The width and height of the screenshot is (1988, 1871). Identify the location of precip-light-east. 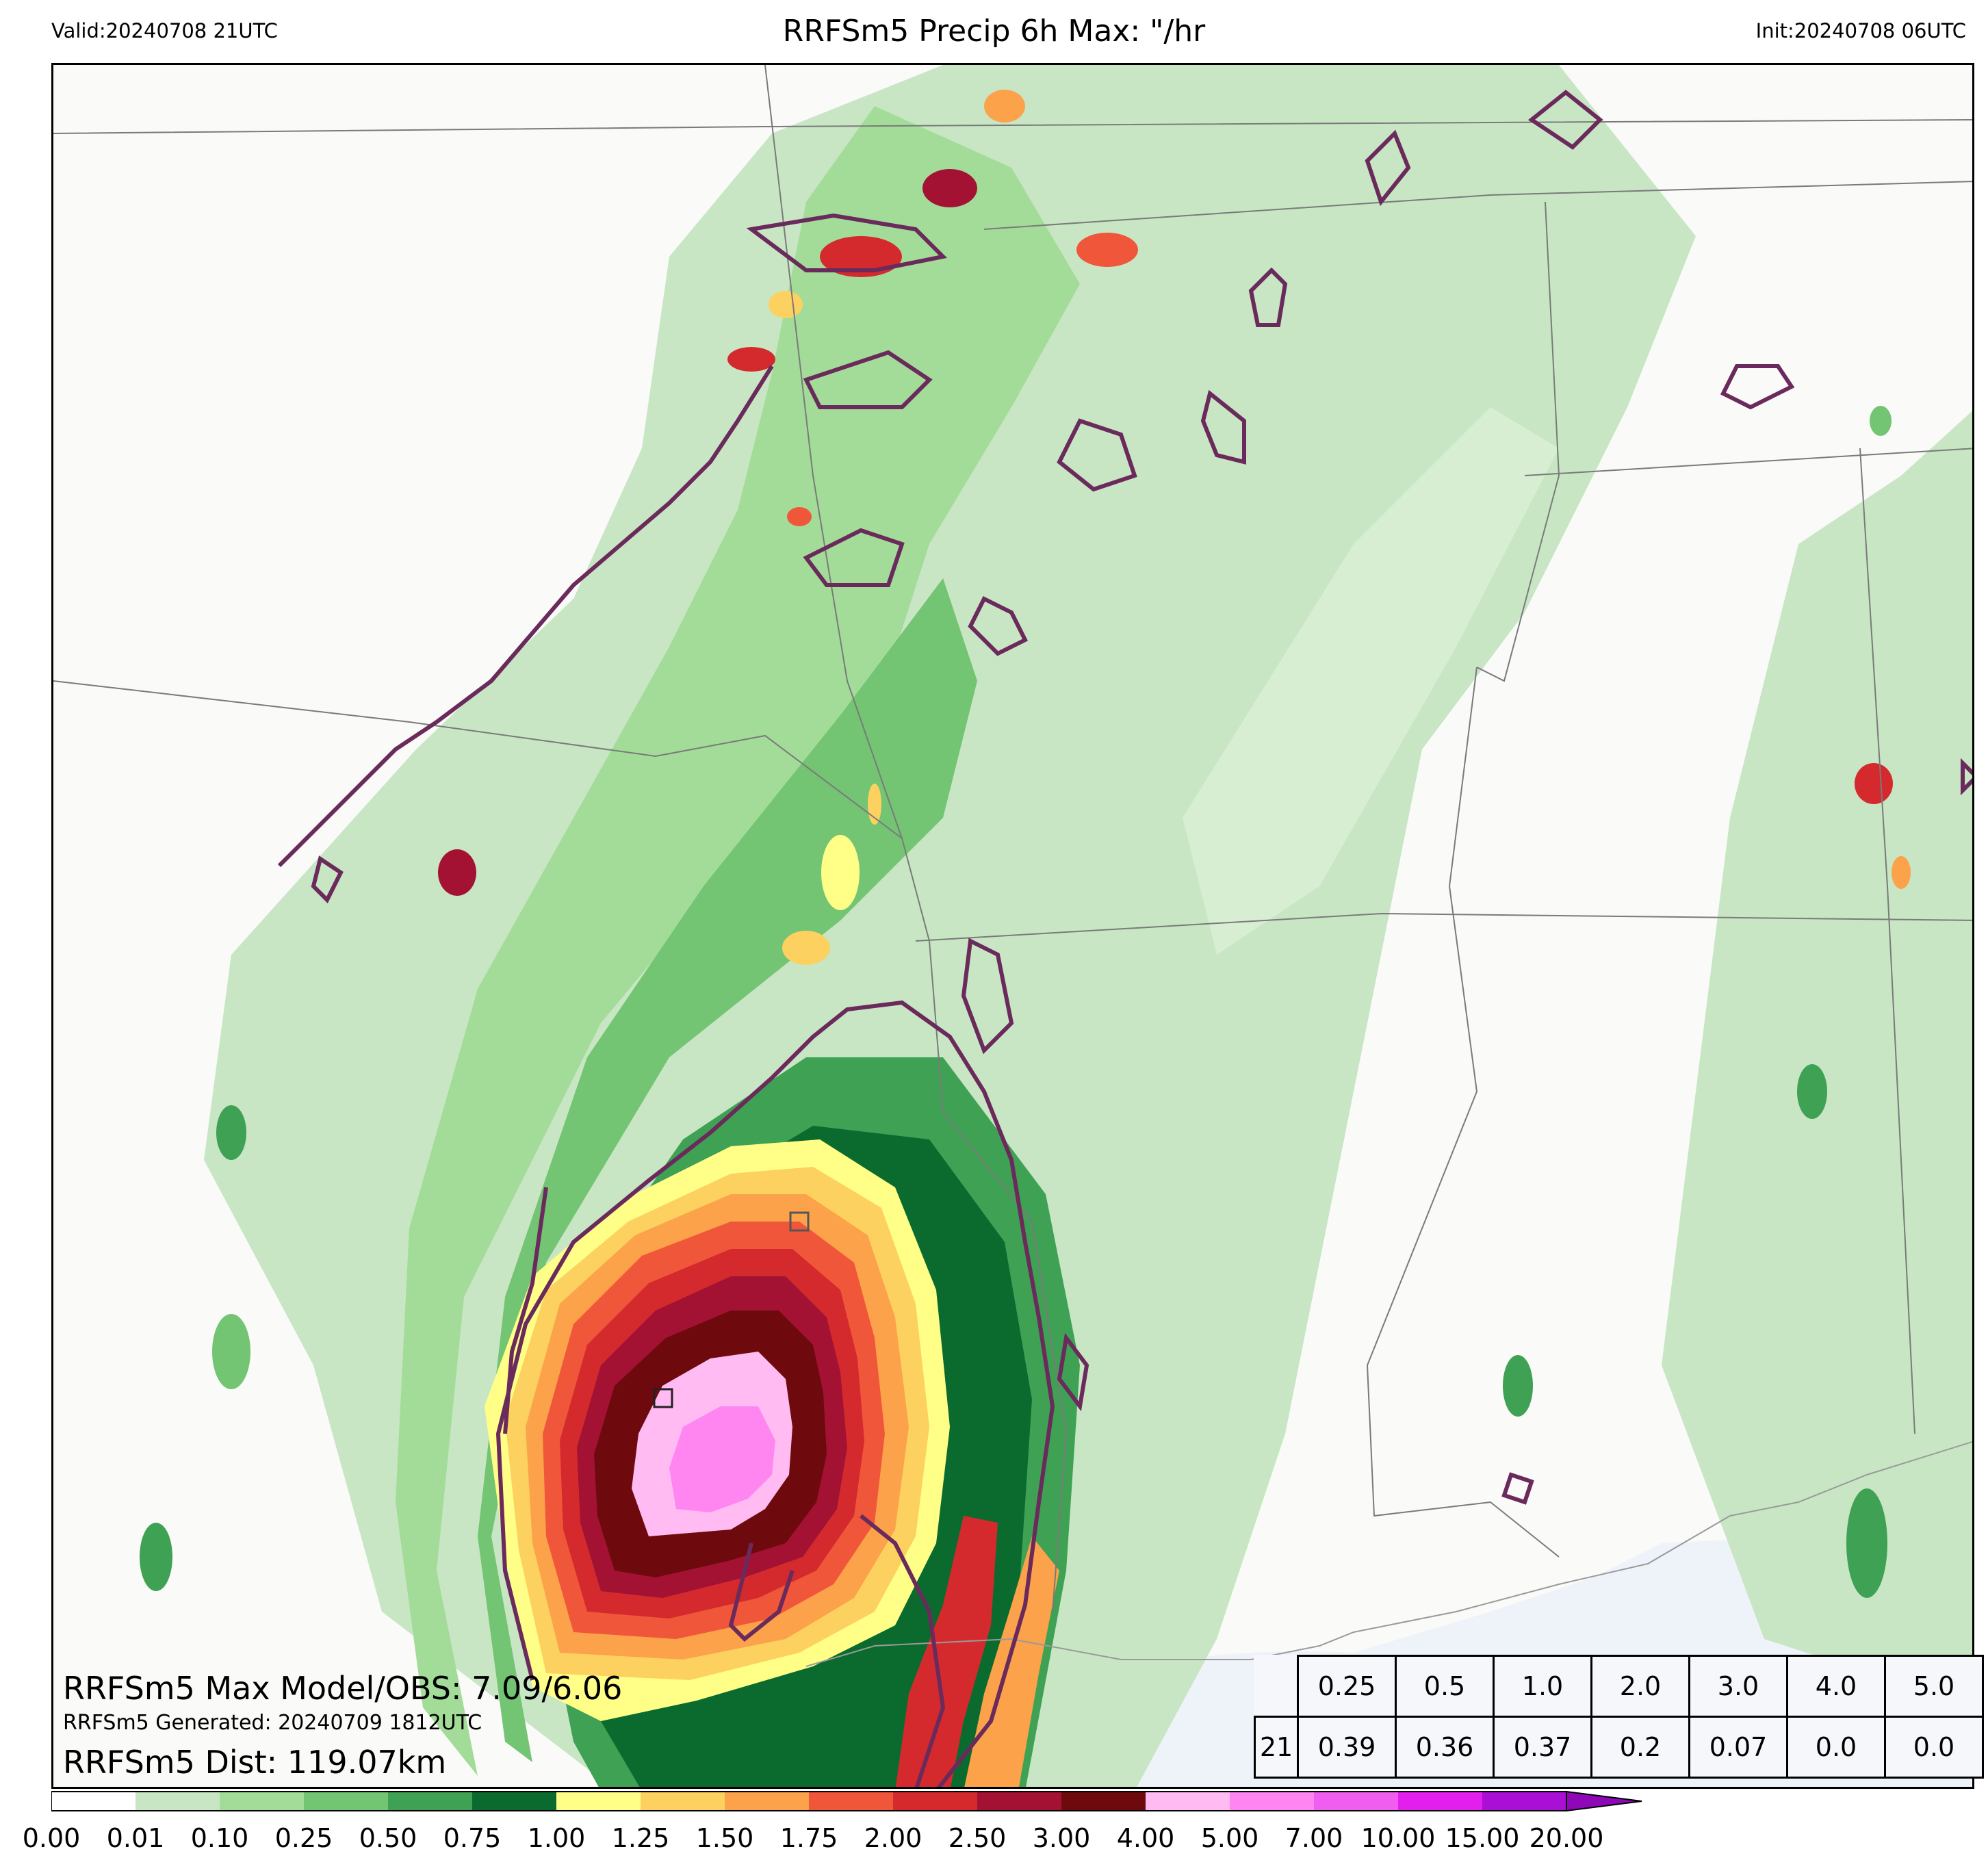
(1817, 1059).